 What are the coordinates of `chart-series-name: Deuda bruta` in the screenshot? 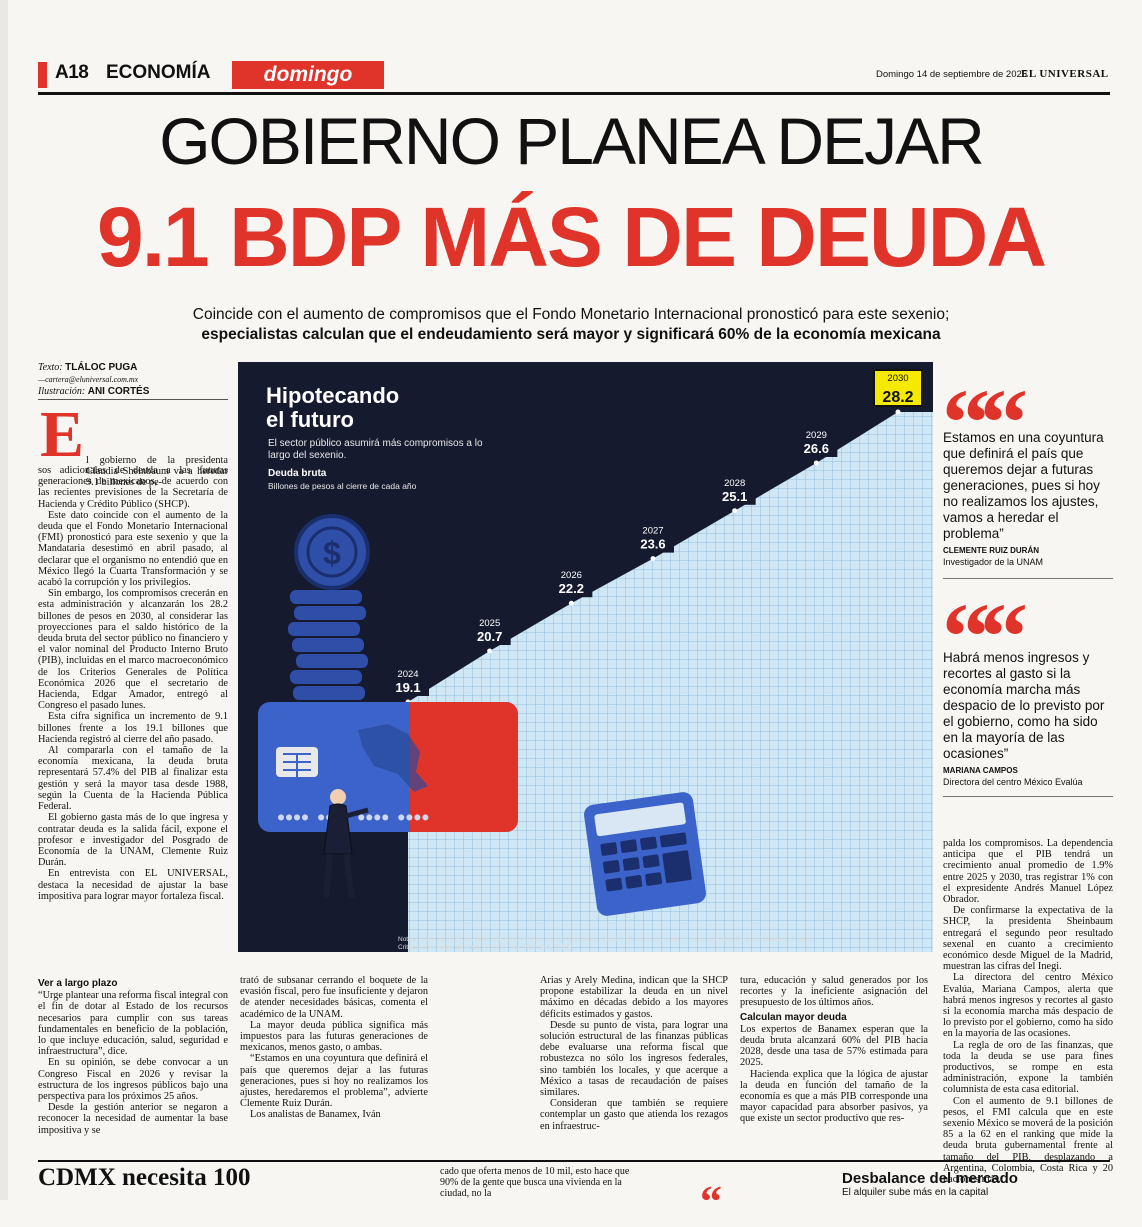 It's located at (297, 473).